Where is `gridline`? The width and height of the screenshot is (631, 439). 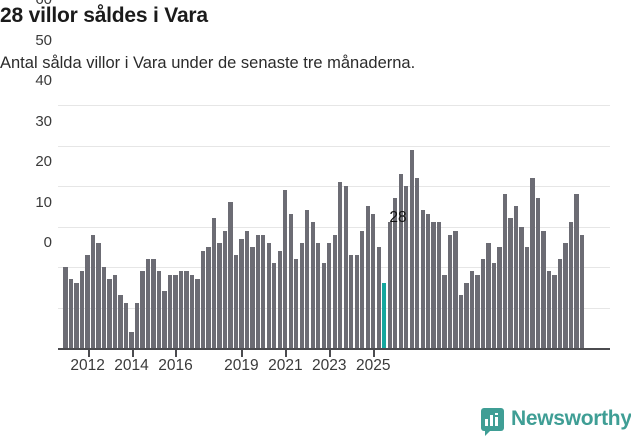
gridline is located at coordinates (334, 186).